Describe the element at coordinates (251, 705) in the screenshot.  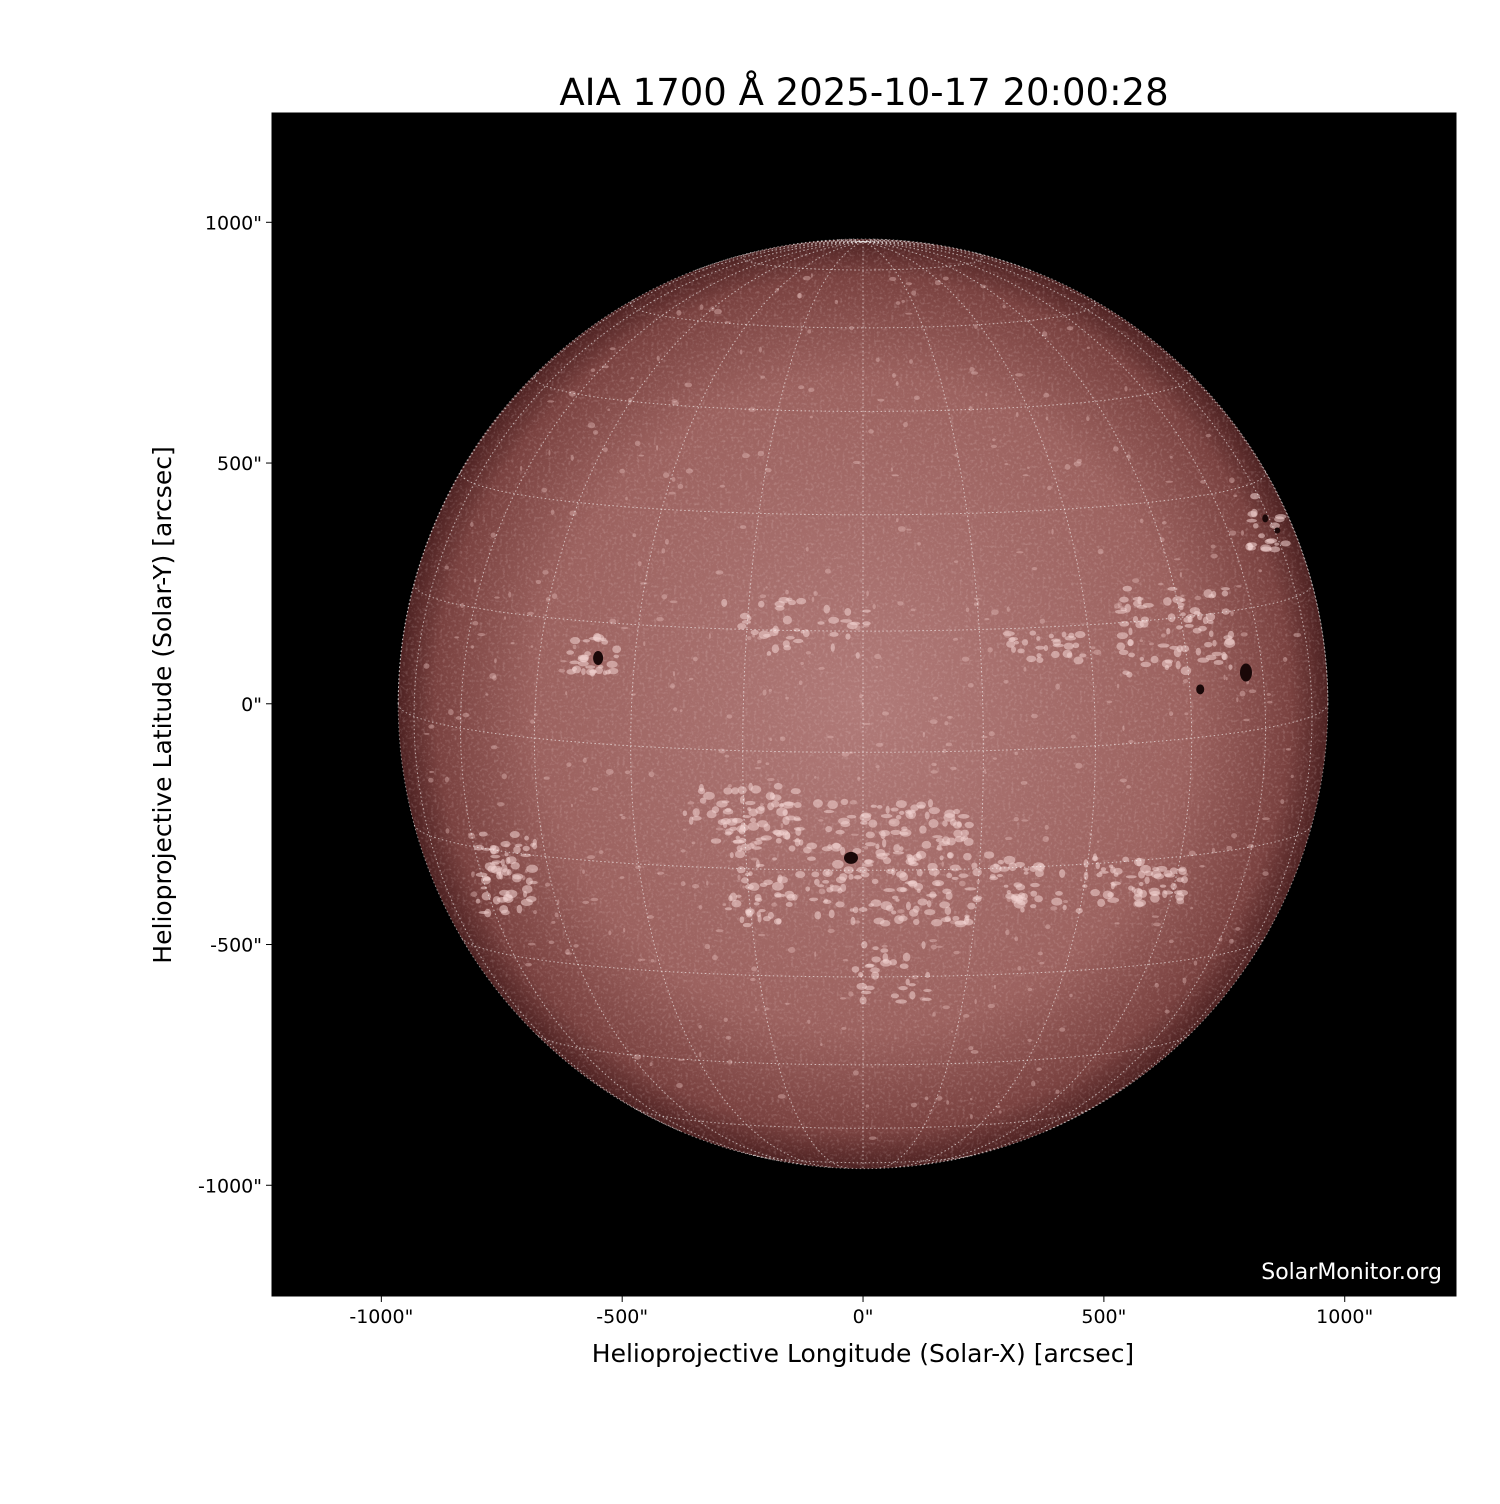
I see `y-tick-label: 0"` at that location.